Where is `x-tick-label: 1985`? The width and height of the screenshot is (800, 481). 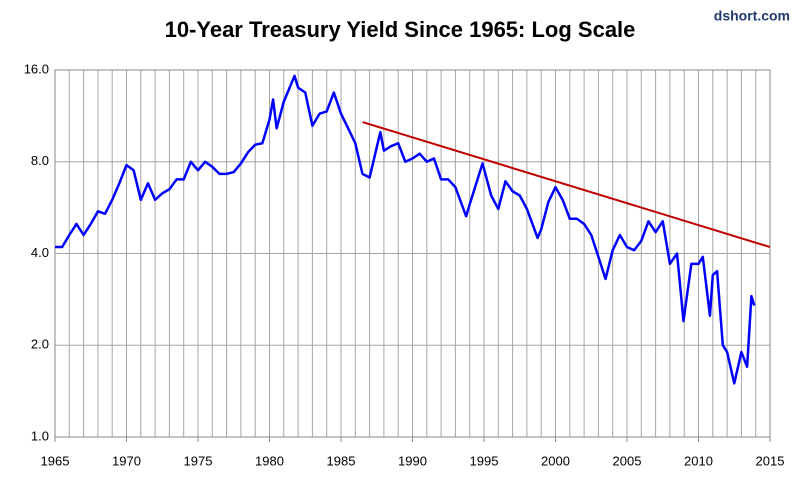 x-tick-label: 1985 is located at coordinates (341, 460).